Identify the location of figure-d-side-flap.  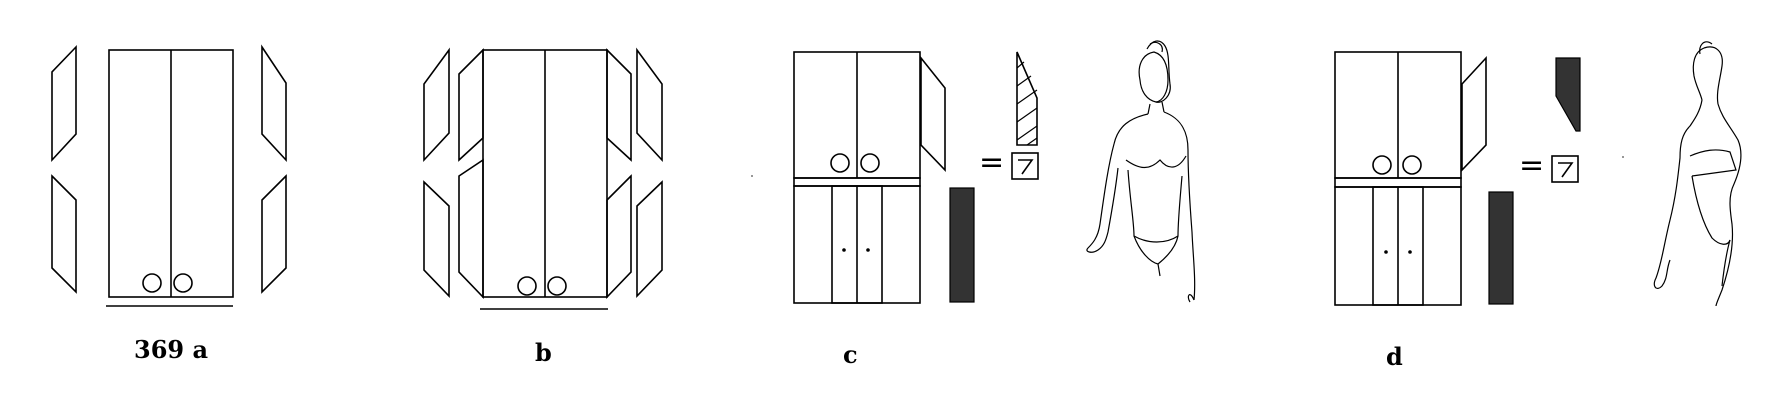
(1474, 113).